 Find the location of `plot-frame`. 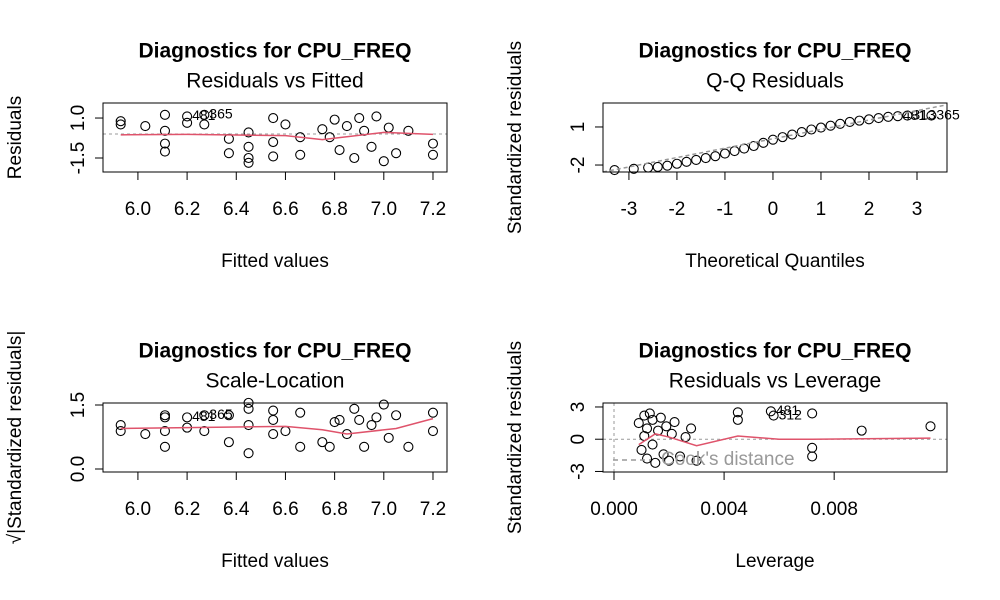

plot-frame is located at coordinates (775, 137).